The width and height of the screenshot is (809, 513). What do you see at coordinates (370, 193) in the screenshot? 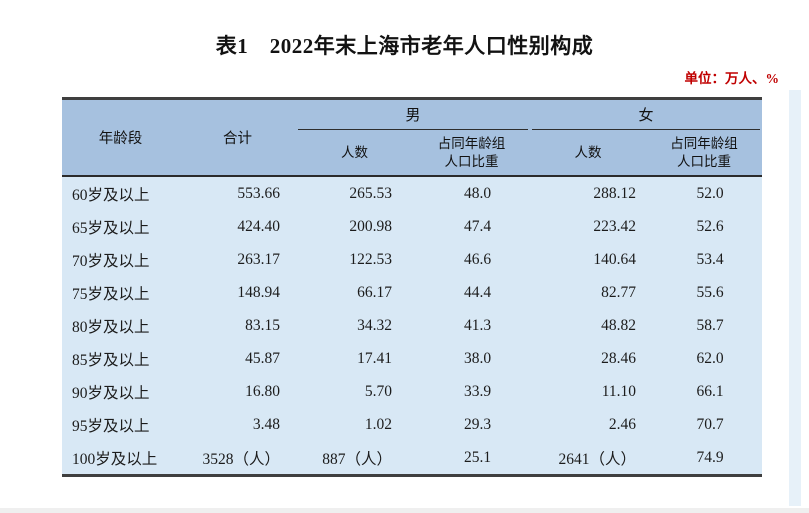
I see `cell-male-count: 265.53` at bounding box center [370, 193].